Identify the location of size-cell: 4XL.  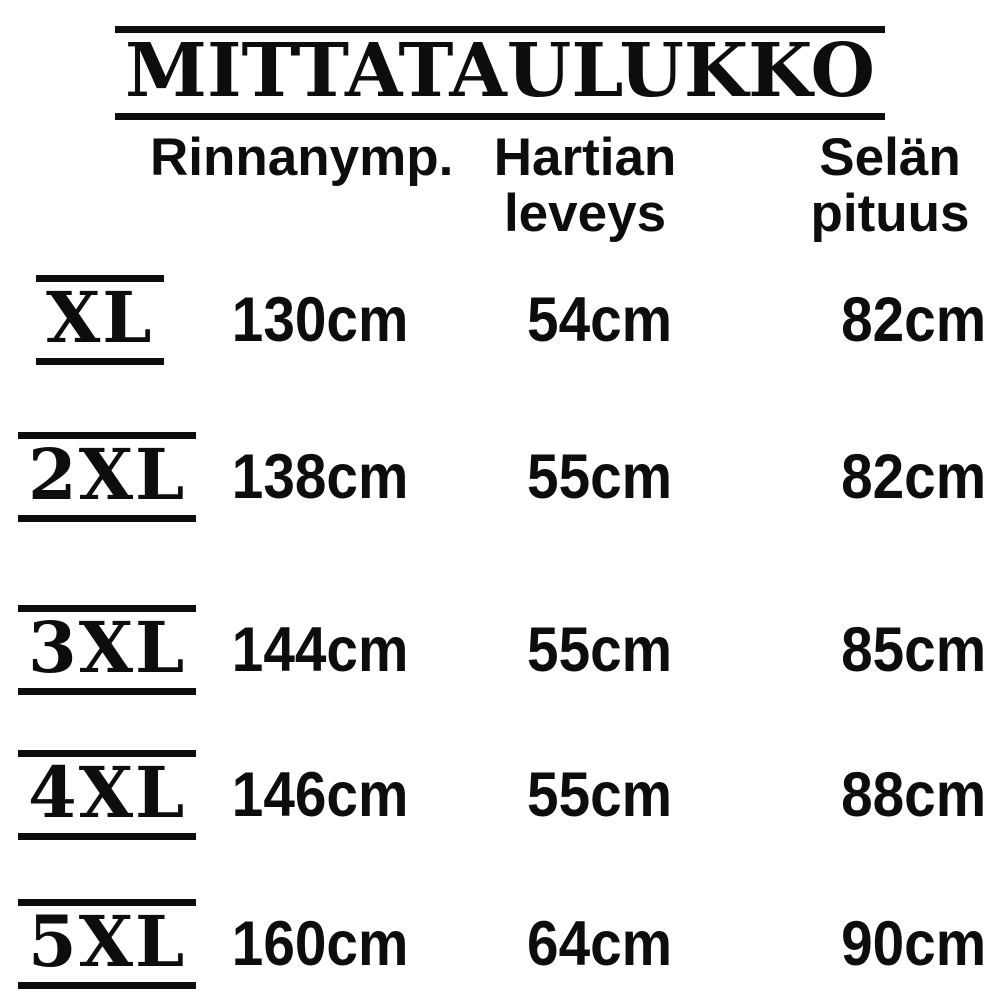
(102, 795).